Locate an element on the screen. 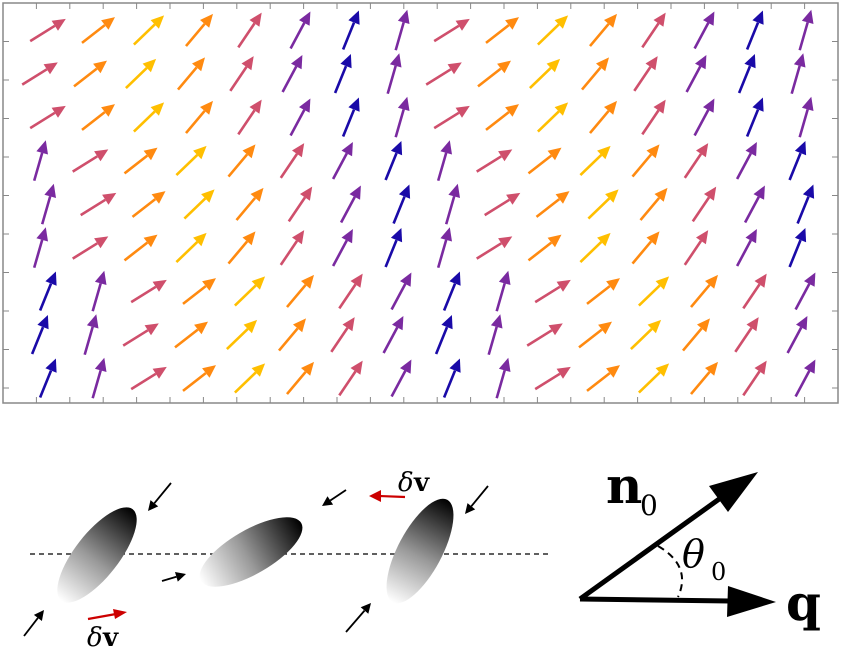  flow-arrow-head is located at coordinates (180, 577).